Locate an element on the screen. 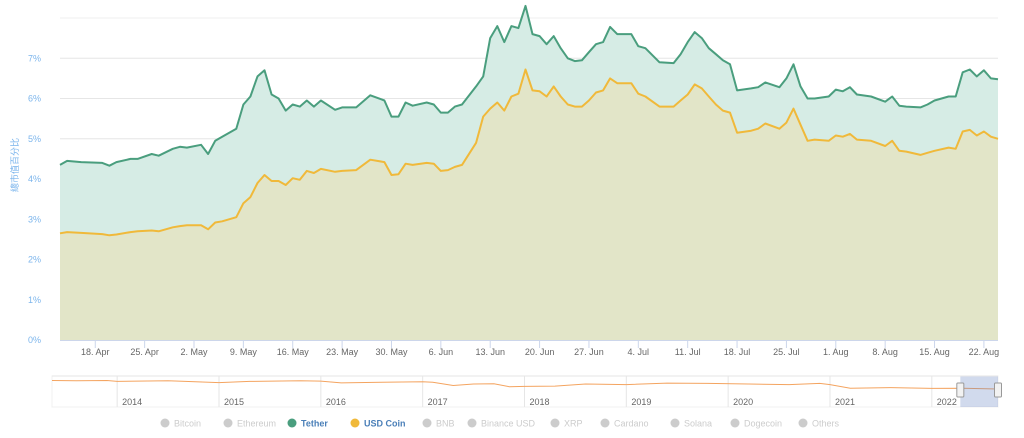  x-tick-label: 18. Jul is located at coordinates (737, 352).